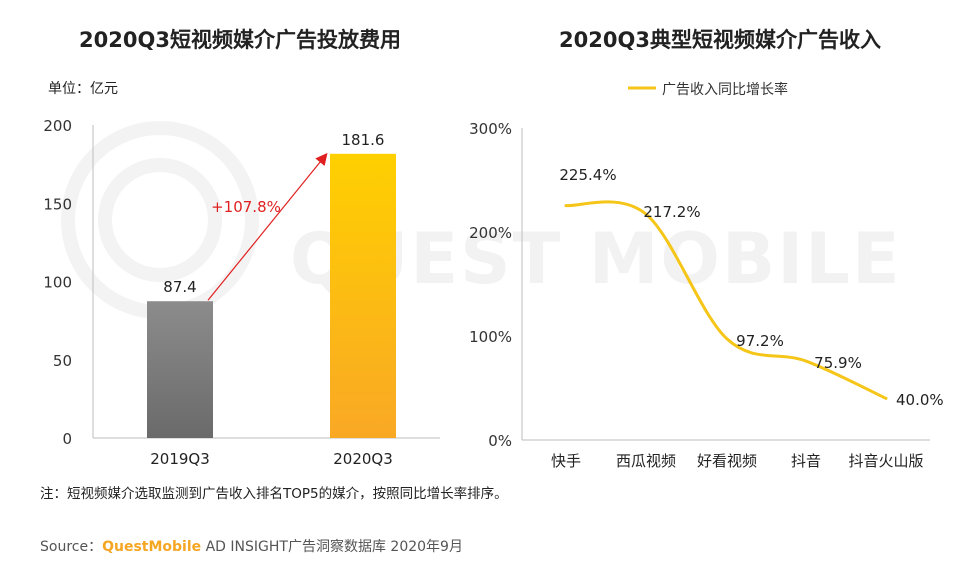  What do you see at coordinates (180, 369) in the screenshot?
I see `bar-2019Q3` at bounding box center [180, 369].